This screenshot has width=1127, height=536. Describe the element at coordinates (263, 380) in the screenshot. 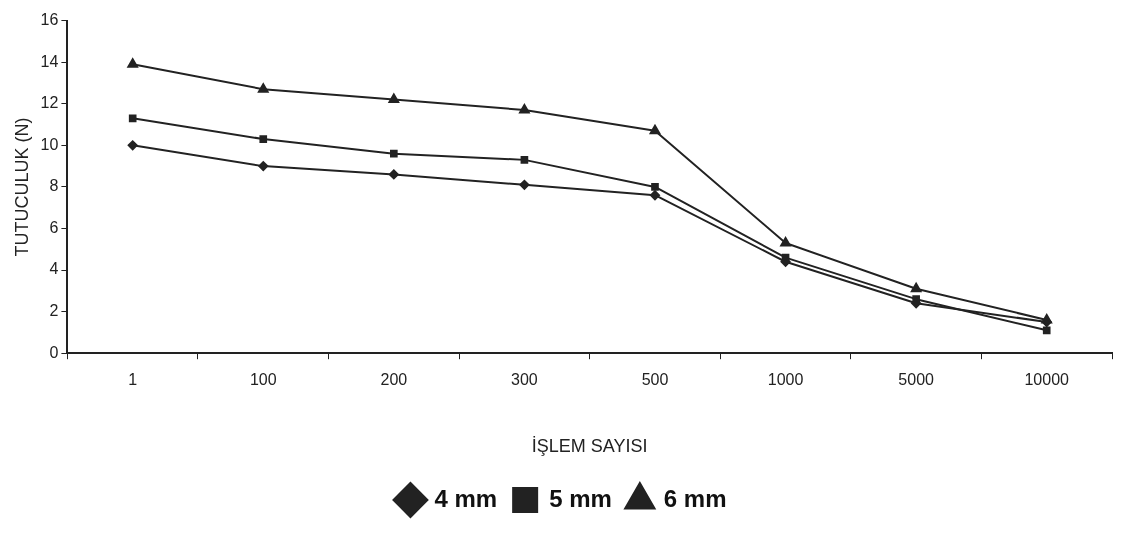

I see `x-tick-label: 100` at that location.